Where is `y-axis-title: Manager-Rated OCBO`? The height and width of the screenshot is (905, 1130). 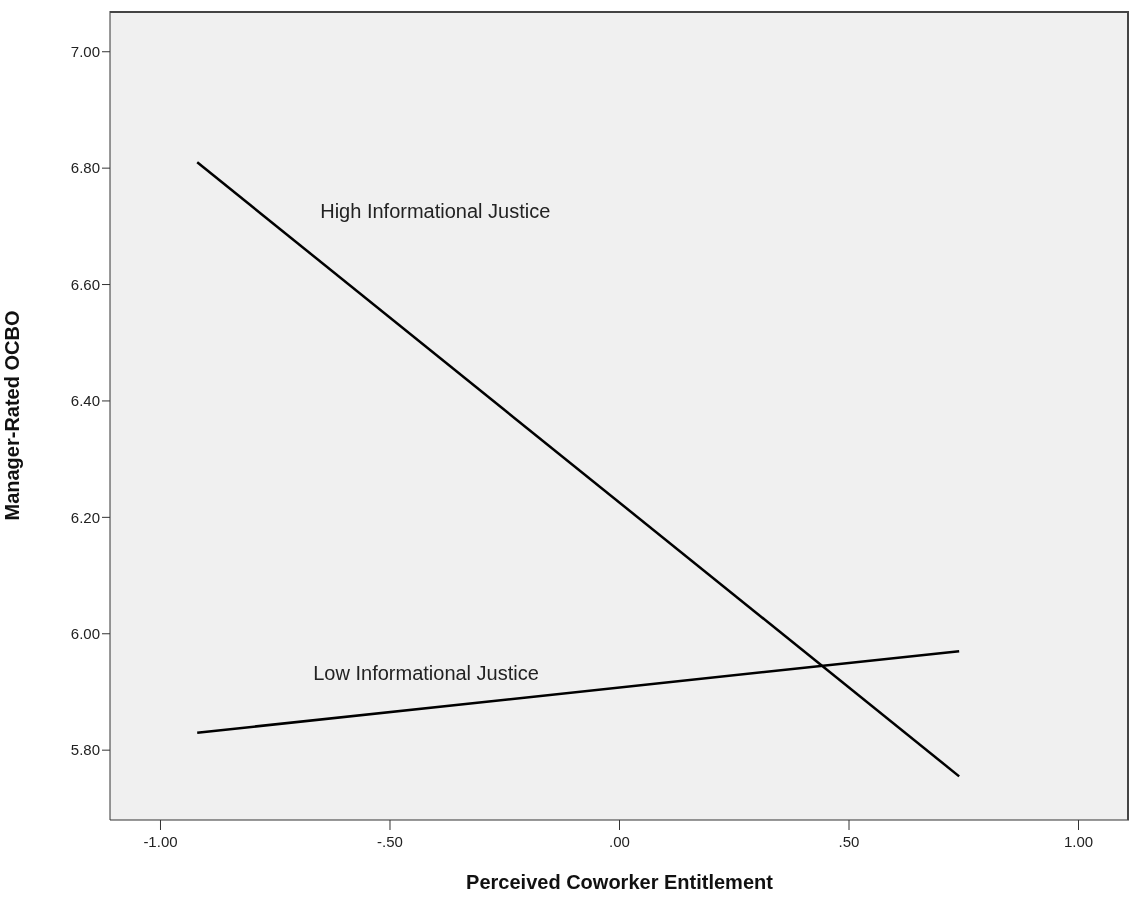 y-axis-title: Manager-Rated OCBO is located at coordinates (12, 415).